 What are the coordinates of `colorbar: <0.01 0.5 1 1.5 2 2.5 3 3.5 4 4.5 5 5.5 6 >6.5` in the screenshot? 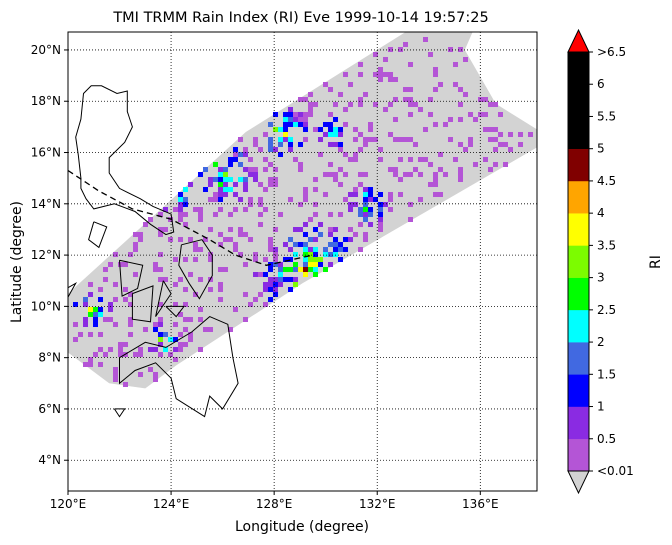 It's located at (600, 261).